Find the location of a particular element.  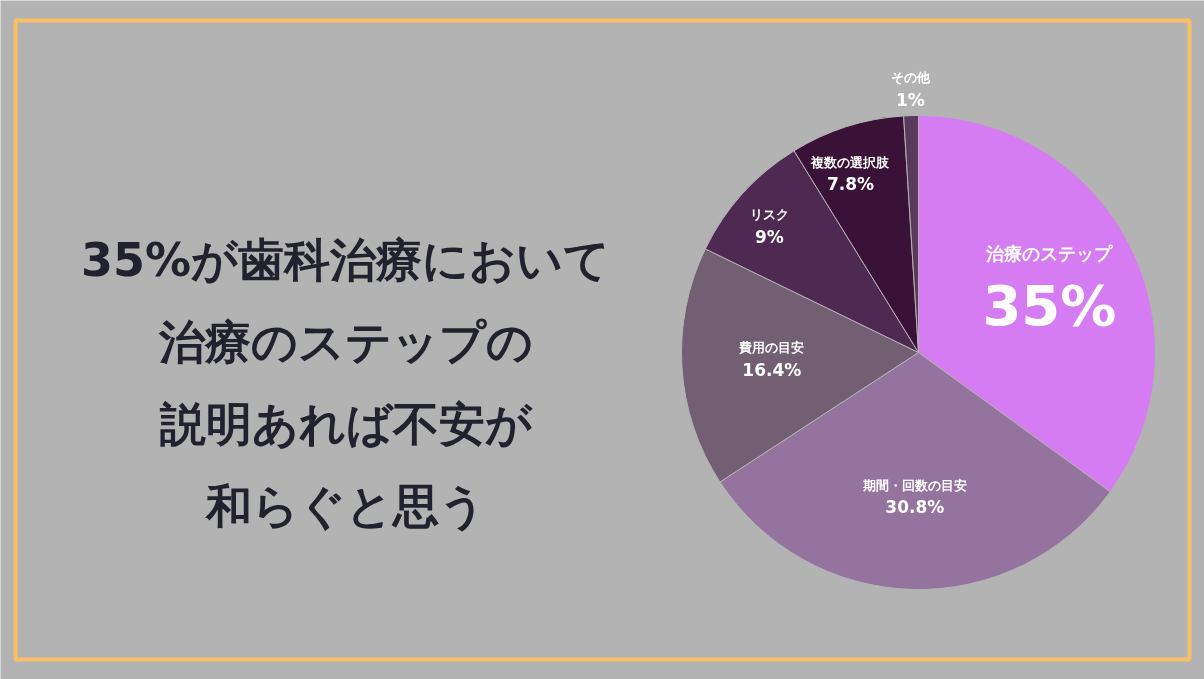

data-label: 7.8% is located at coordinates (850, 184).